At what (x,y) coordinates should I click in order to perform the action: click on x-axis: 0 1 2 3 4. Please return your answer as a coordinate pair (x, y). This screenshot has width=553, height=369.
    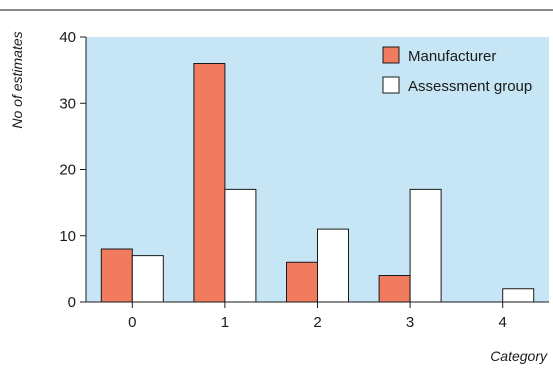
    Looking at the image, I should click on (317, 316).